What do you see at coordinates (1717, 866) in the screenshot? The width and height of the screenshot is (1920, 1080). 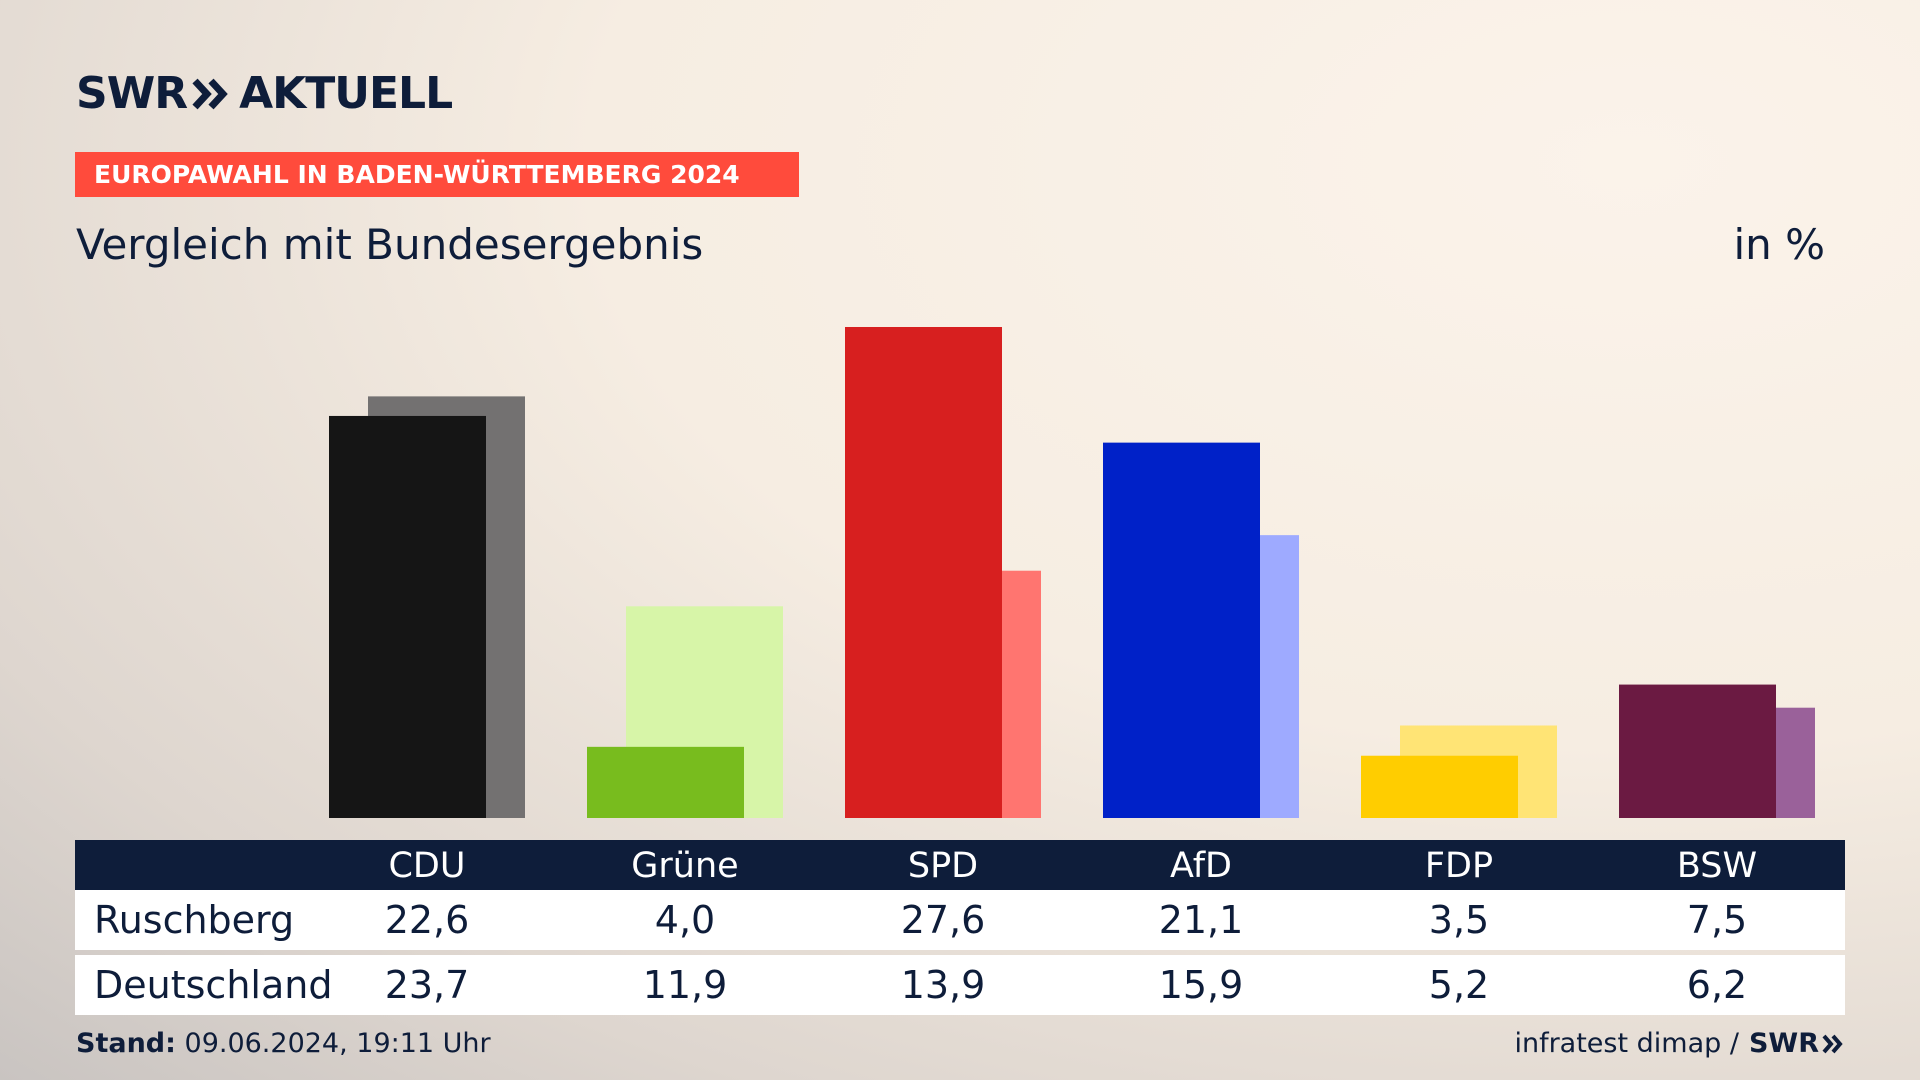 I see `category-label: BSW` at bounding box center [1717, 866].